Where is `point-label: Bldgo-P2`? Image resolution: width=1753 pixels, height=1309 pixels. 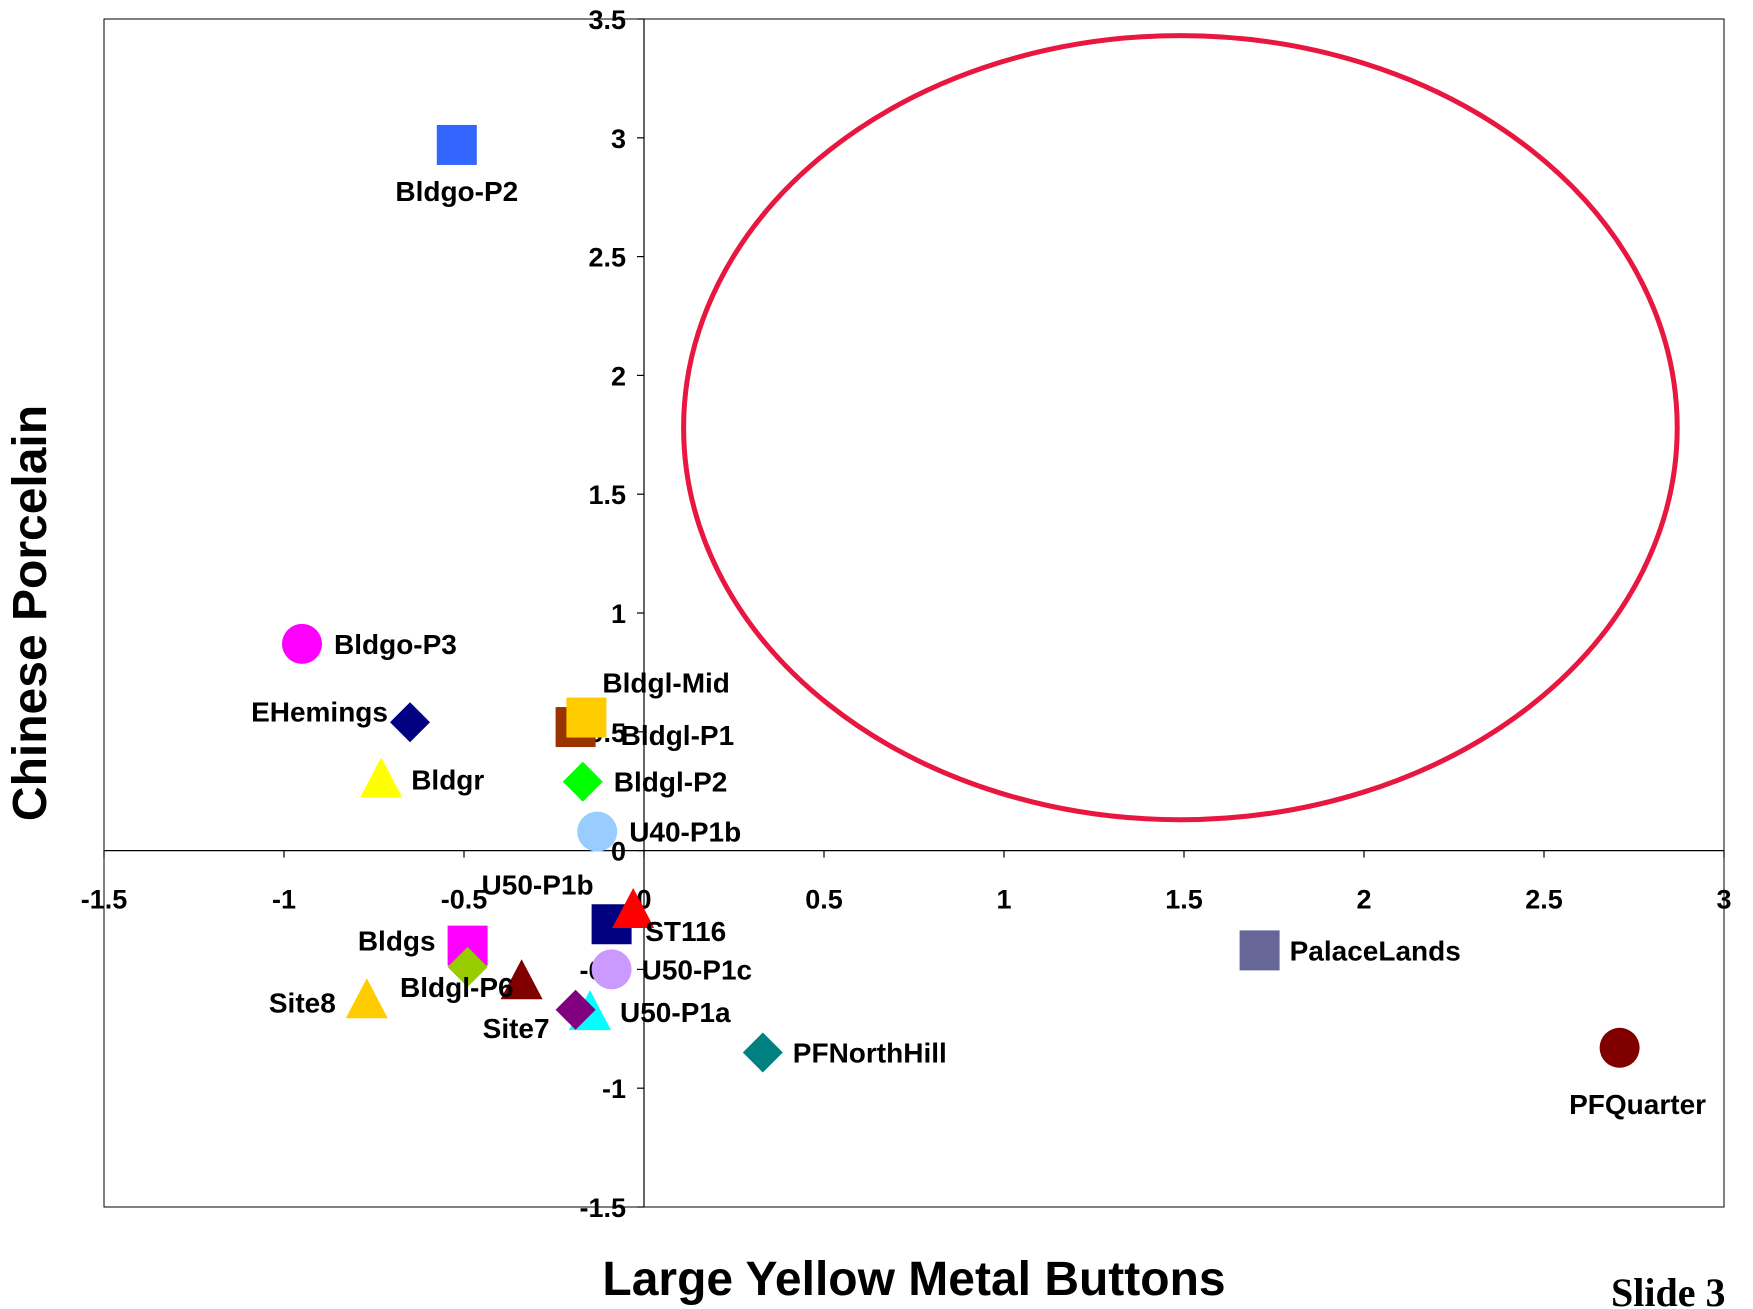
point-label: Bldgo-P2 is located at coordinates (456, 191).